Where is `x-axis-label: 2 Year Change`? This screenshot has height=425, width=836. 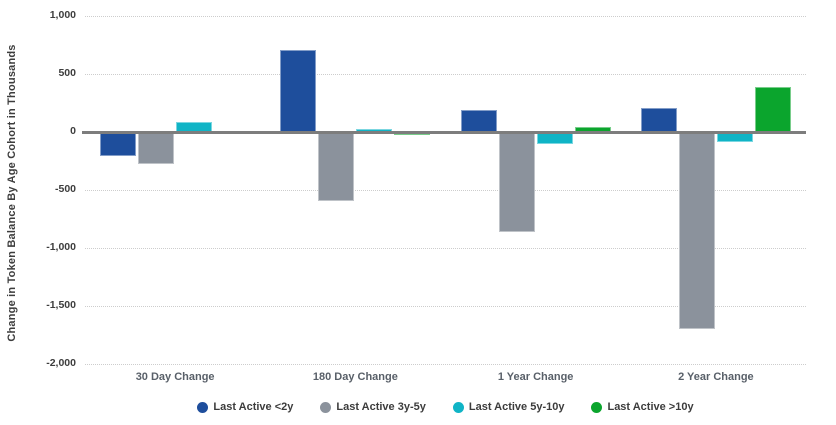 x-axis-label: 2 Year Change is located at coordinates (716, 377).